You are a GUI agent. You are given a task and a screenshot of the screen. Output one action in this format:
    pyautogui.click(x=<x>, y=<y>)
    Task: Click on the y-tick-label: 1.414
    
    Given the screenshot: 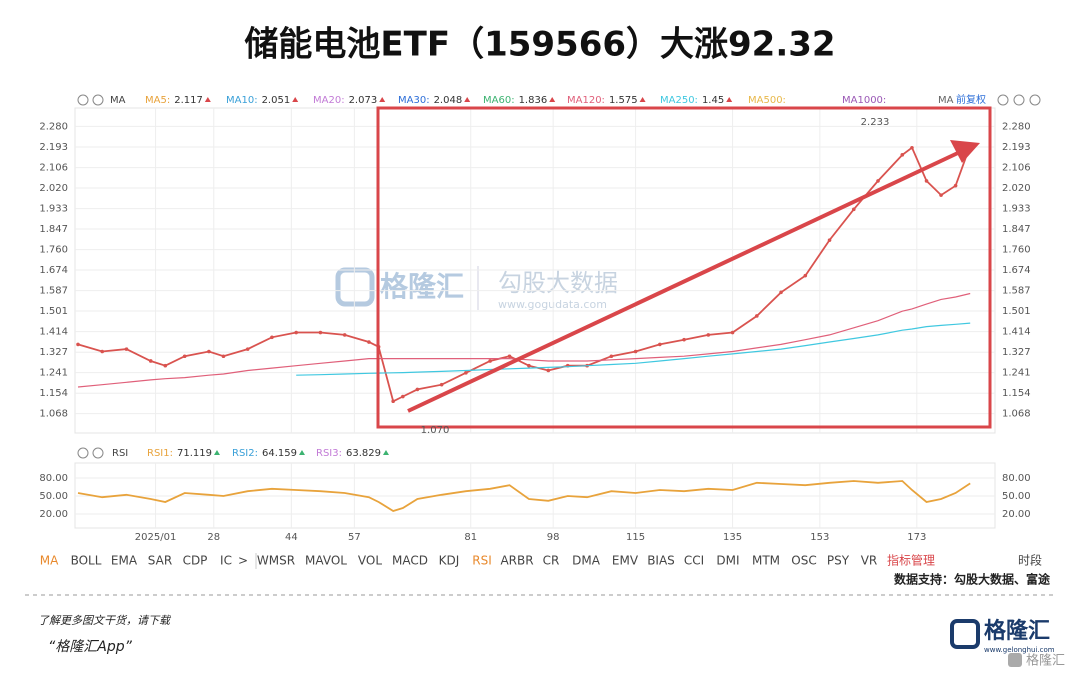 What is the action you would take?
    pyautogui.click(x=53, y=332)
    